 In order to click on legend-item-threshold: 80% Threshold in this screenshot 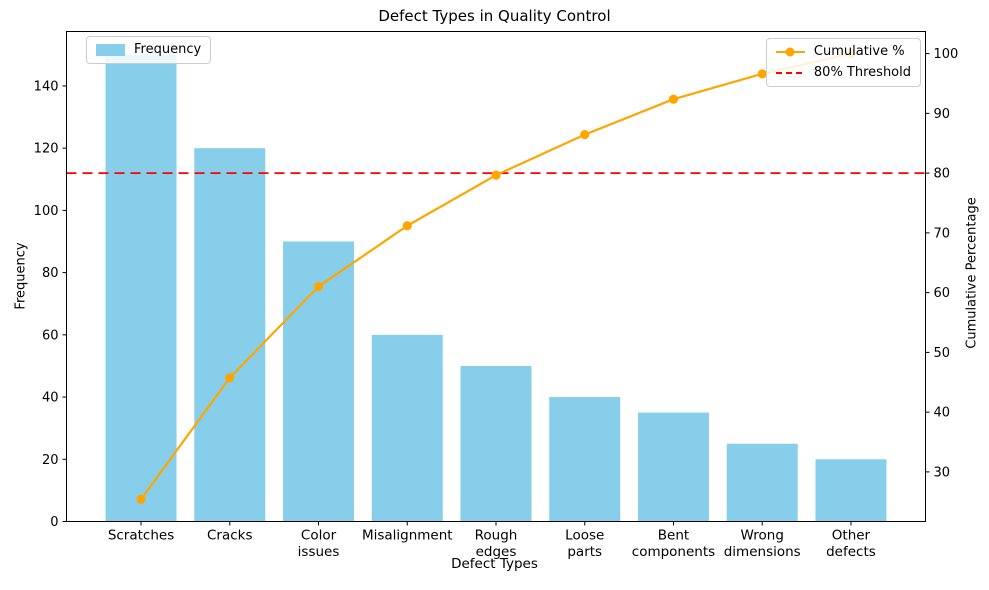, I will do `click(843, 73)`.